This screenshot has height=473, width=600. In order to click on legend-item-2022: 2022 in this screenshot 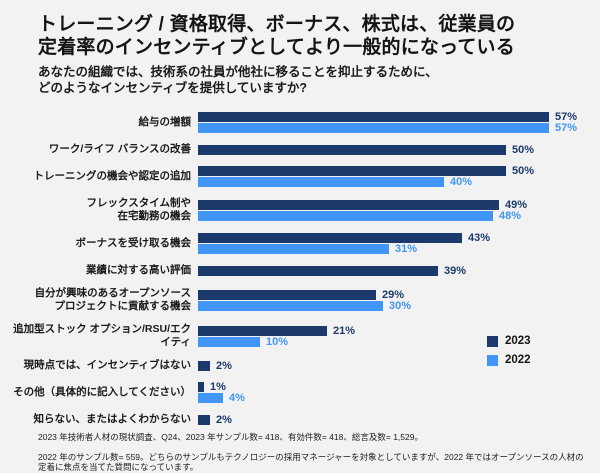, I will do `click(509, 360)`.